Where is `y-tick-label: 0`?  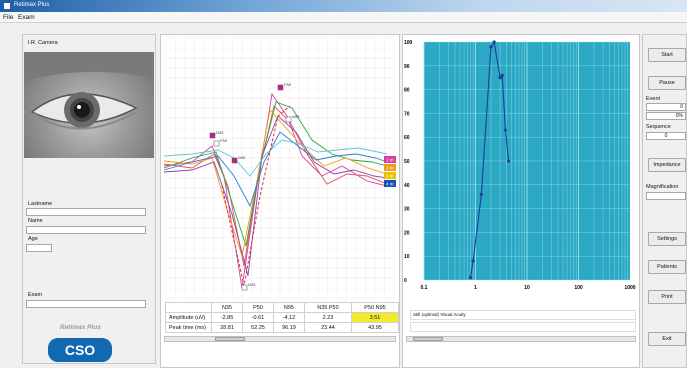 y-tick-label: 0 is located at coordinates (405, 281).